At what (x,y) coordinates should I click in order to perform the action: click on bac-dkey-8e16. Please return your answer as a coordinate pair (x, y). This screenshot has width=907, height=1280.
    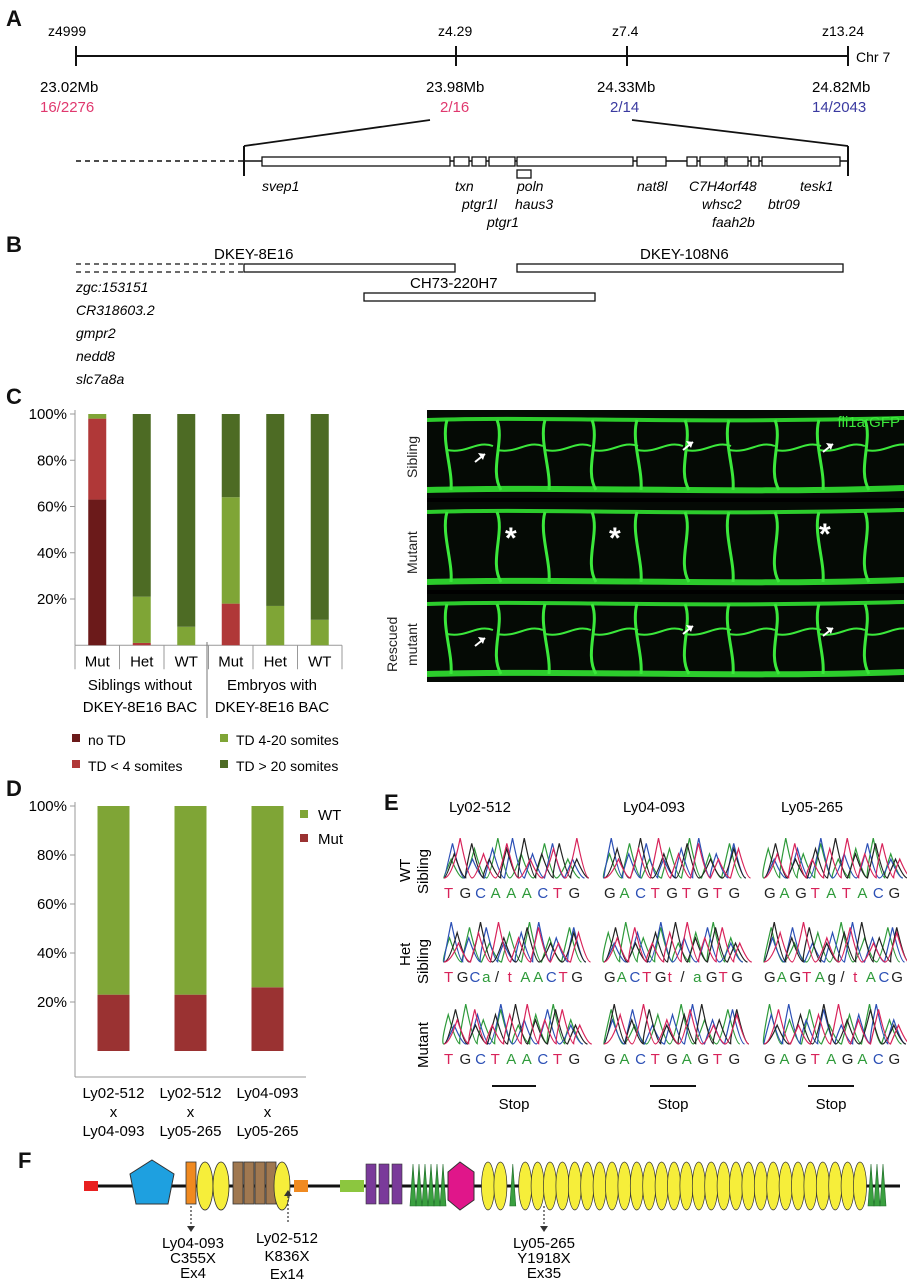
    Looking at the image, I should click on (349, 268).